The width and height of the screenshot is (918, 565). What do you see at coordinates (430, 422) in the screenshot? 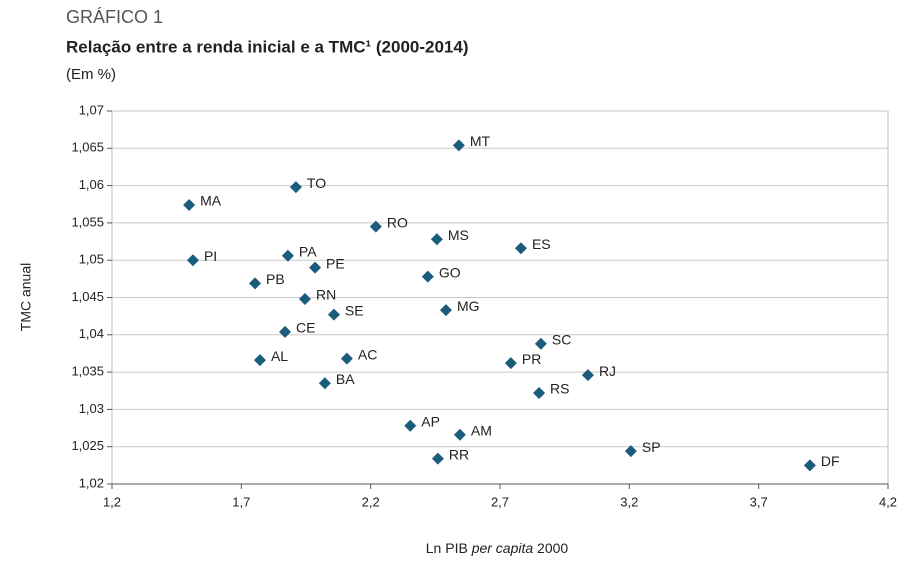
I see `point-label: AP` at bounding box center [430, 422].